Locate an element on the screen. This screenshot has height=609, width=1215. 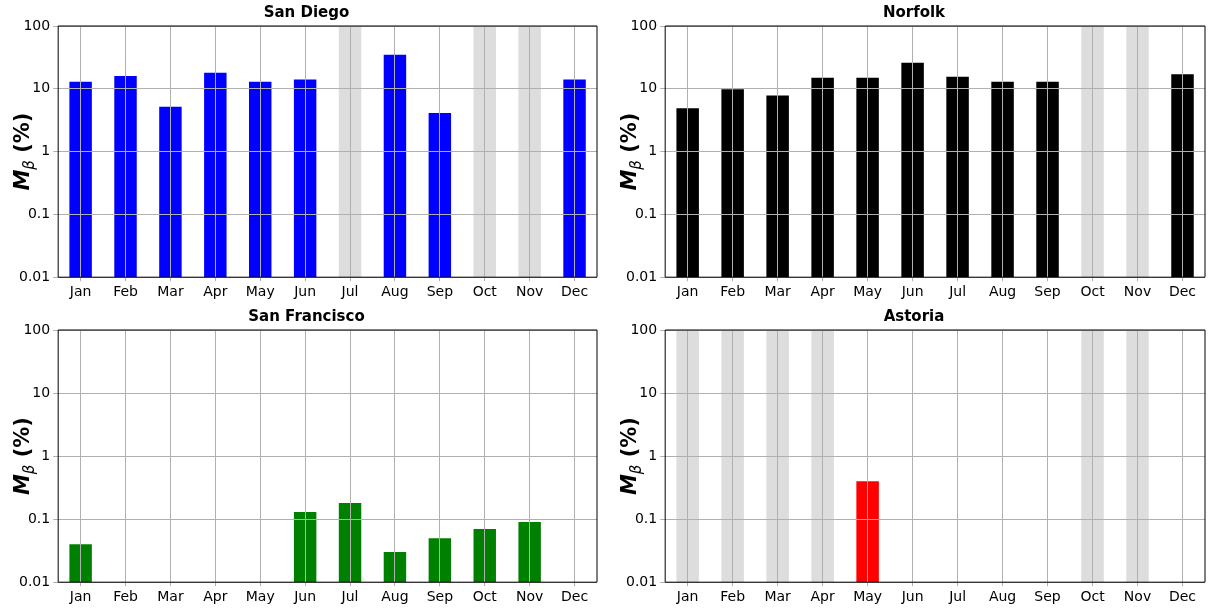
chart-title: San Francisco is located at coordinates (306, 315).